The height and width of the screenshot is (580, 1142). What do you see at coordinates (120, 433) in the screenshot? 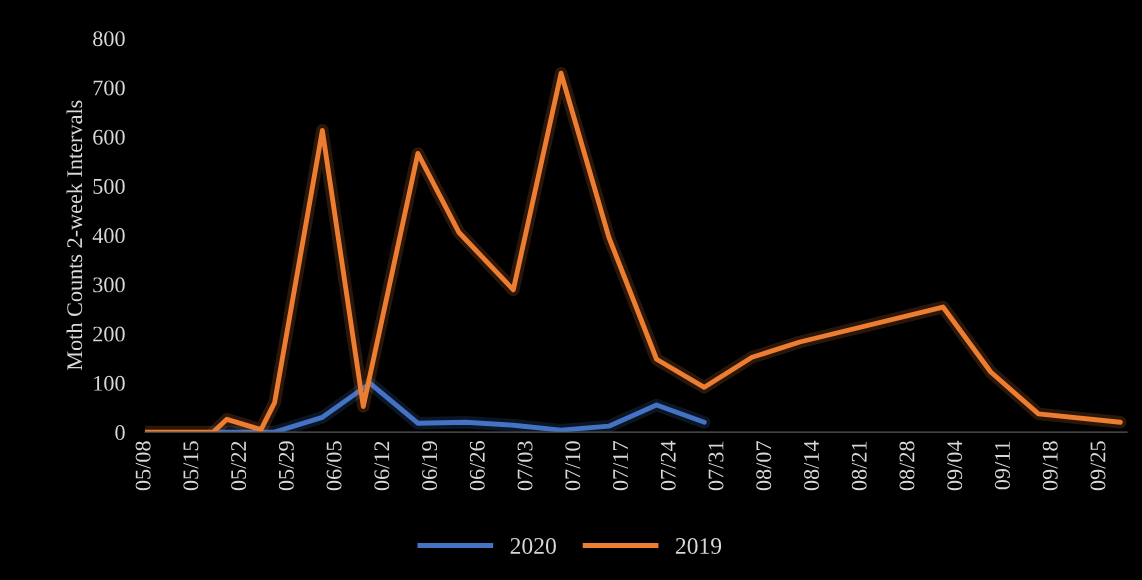
I see `y-tick-label: 0` at bounding box center [120, 433].